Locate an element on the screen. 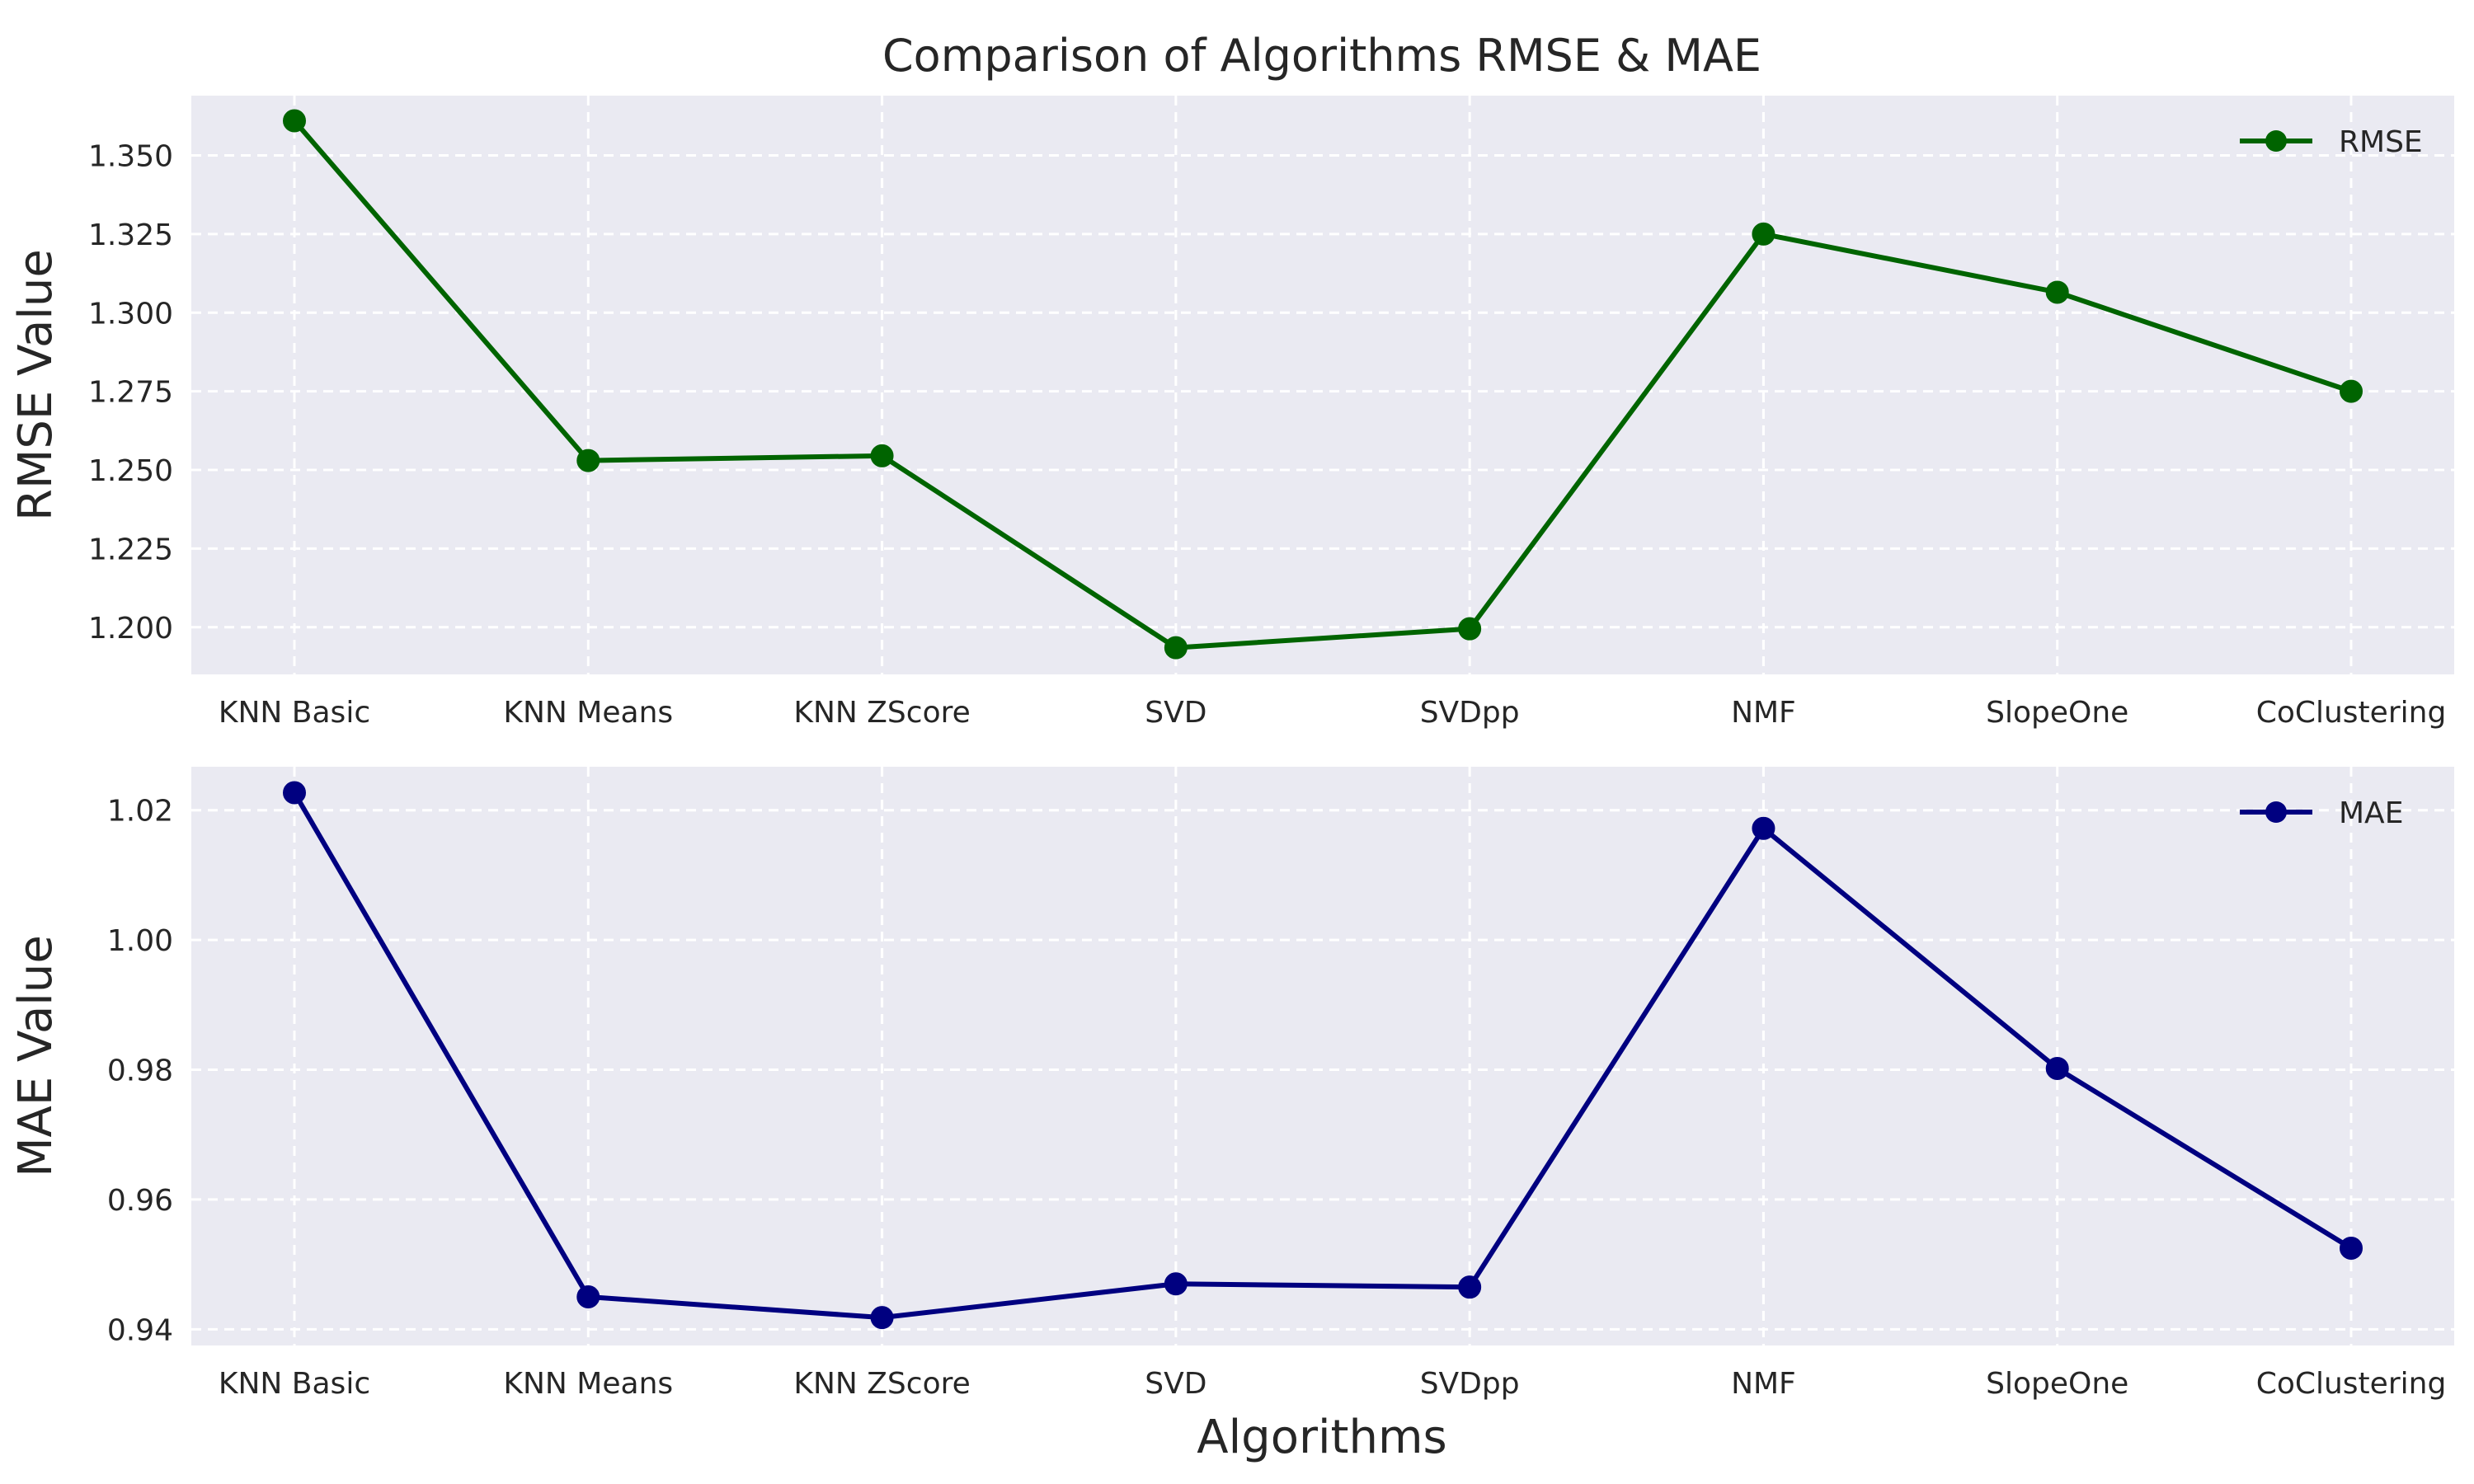 The image size is (2474, 1484). y-tick-label: 1.225 is located at coordinates (130, 549).